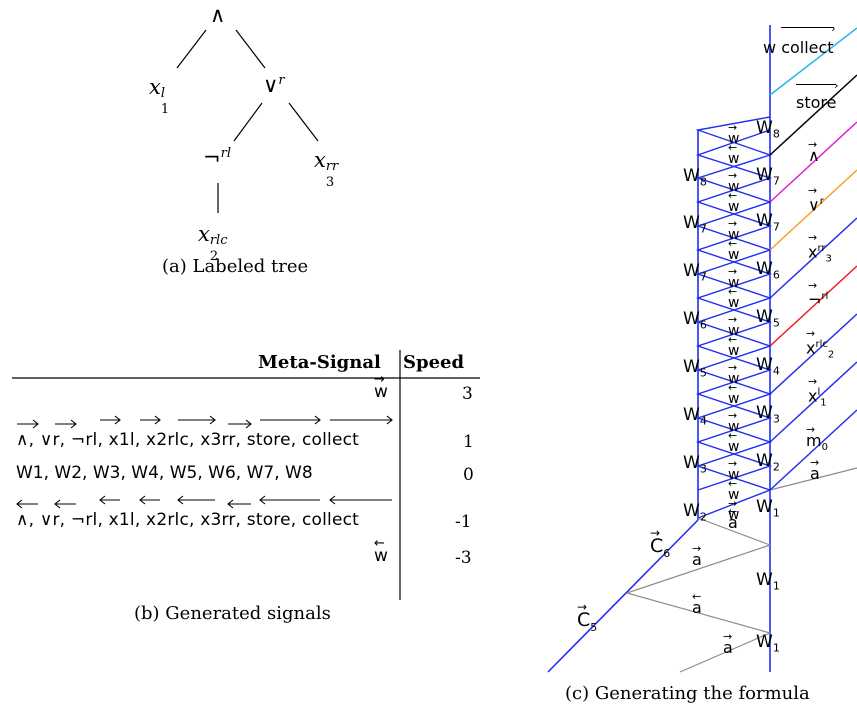  I want to click on label-a-right: → a, so click(815, 469).